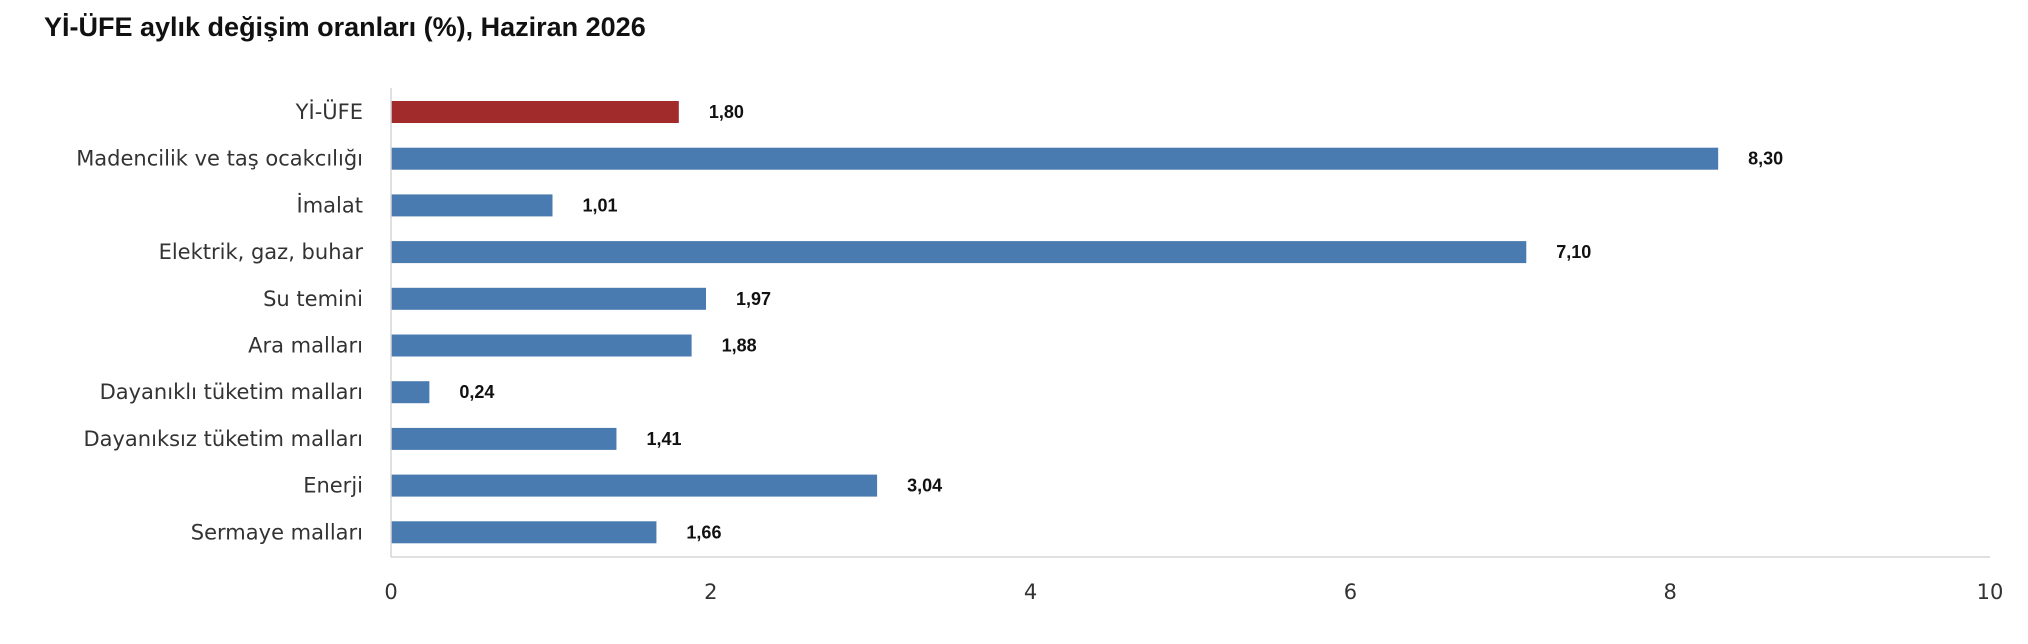 The image size is (2028, 644). What do you see at coordinates (924, 486) in the screenshot?
I see `value-label: 3,04` at bounding box center [924, 486].